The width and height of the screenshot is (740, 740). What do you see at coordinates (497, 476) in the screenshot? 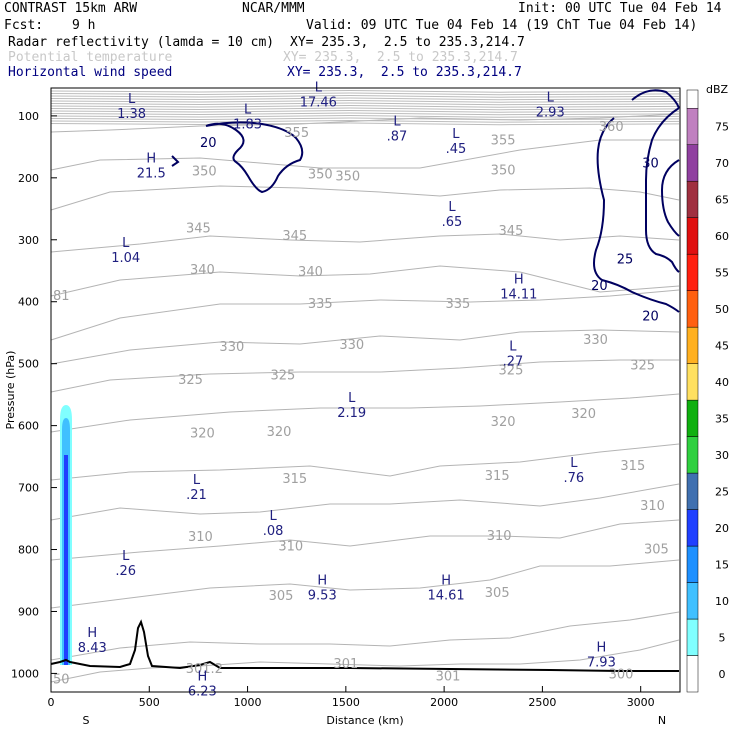
I see `theta-label-27: 315` at bounding box center [497, 476].